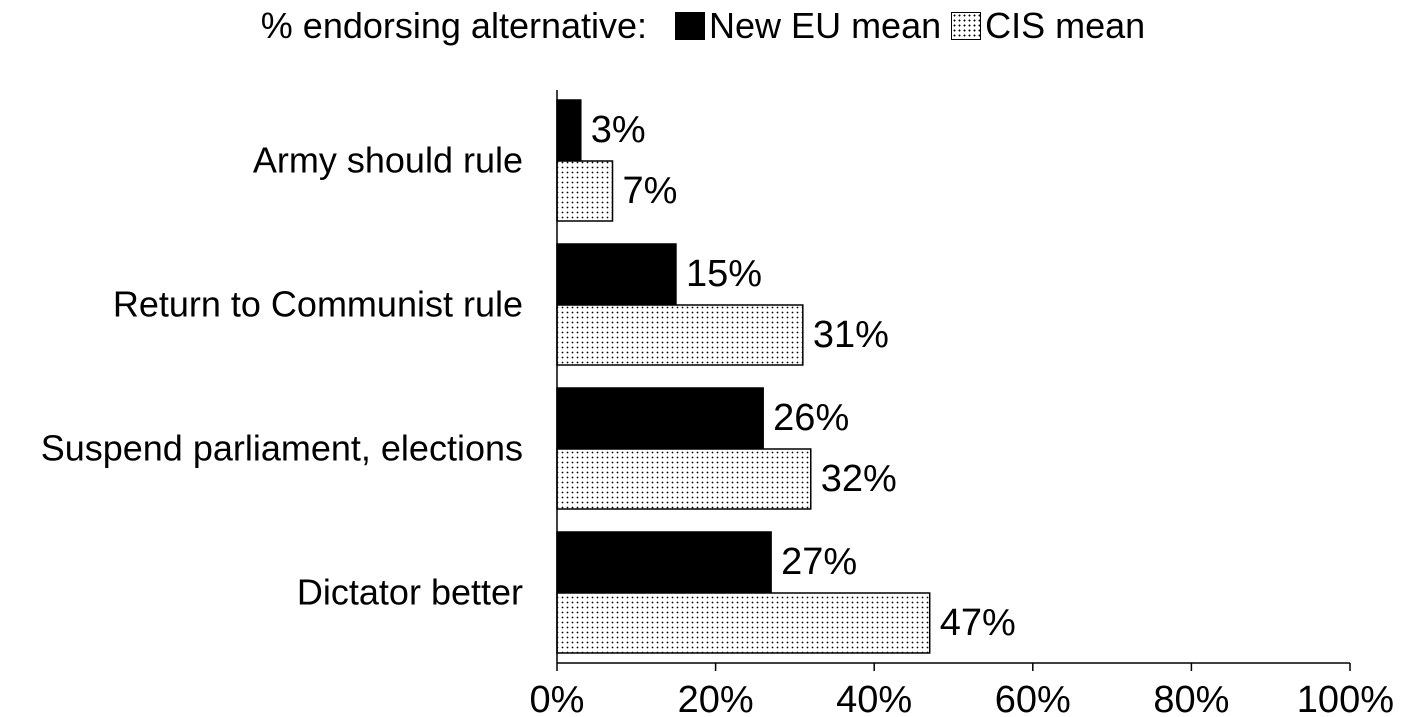 The width and height of the screenshot is (1406, 717). I want to click on bar-cis-mean-return-to-communist-rule, so click(680, 335).